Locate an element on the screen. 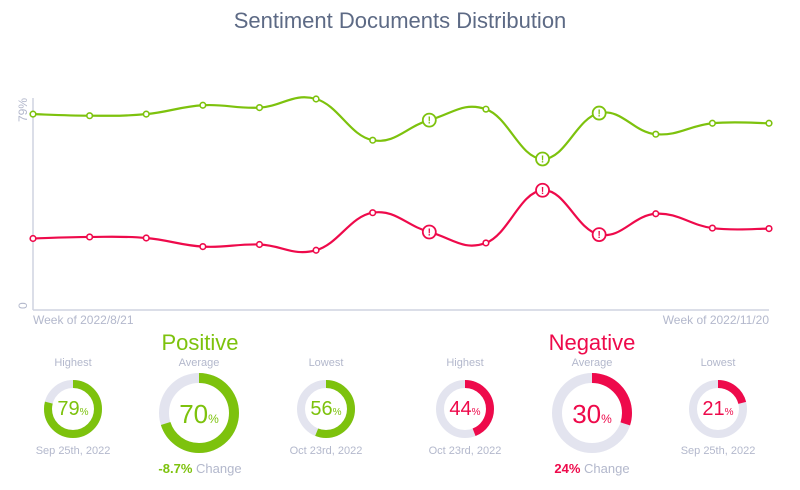  negative-change-label: Change is located at coordinates (607, 468).